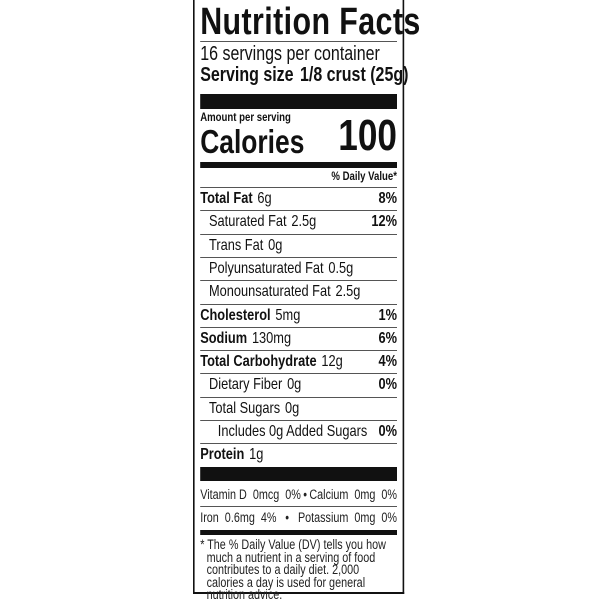 The image size is (600, 602). What do you see at coordinates (238, 517) in the screenshot?
I see `micronutrient-left: Iron 0.6mg 4%` at bounding box center [238, 517].